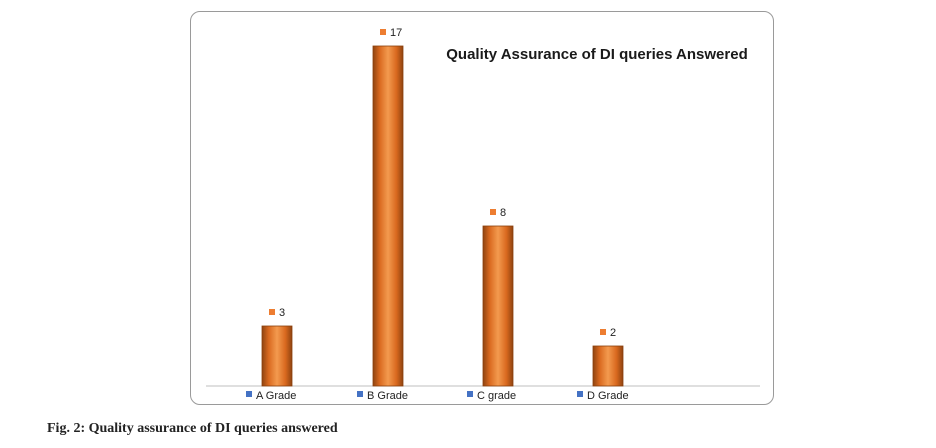 Image resolution: width=936 pixels, height=448 pixels. What do you see at coordinates (387, 396) in the screenshot?
I see `x-tick-label: B Grade` at bounding box center [387, 396].